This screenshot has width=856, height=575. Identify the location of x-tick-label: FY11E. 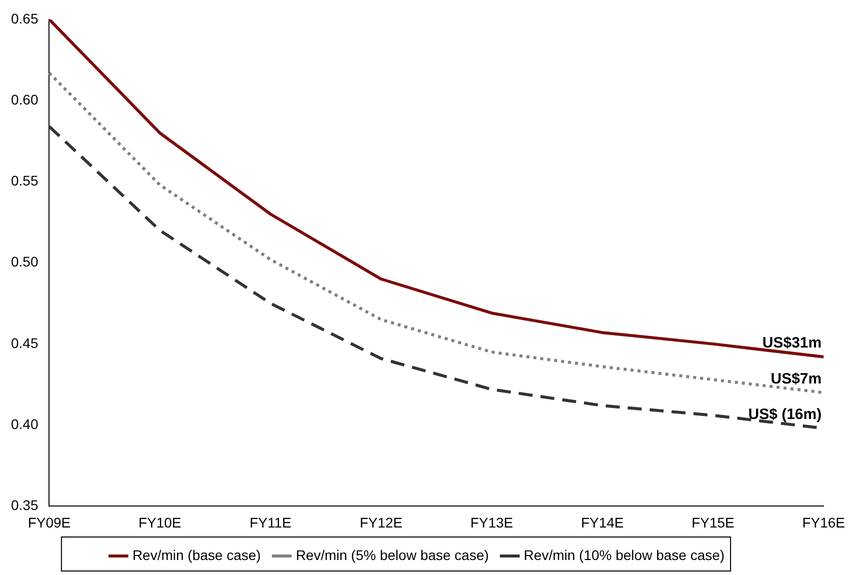
(271, 522).